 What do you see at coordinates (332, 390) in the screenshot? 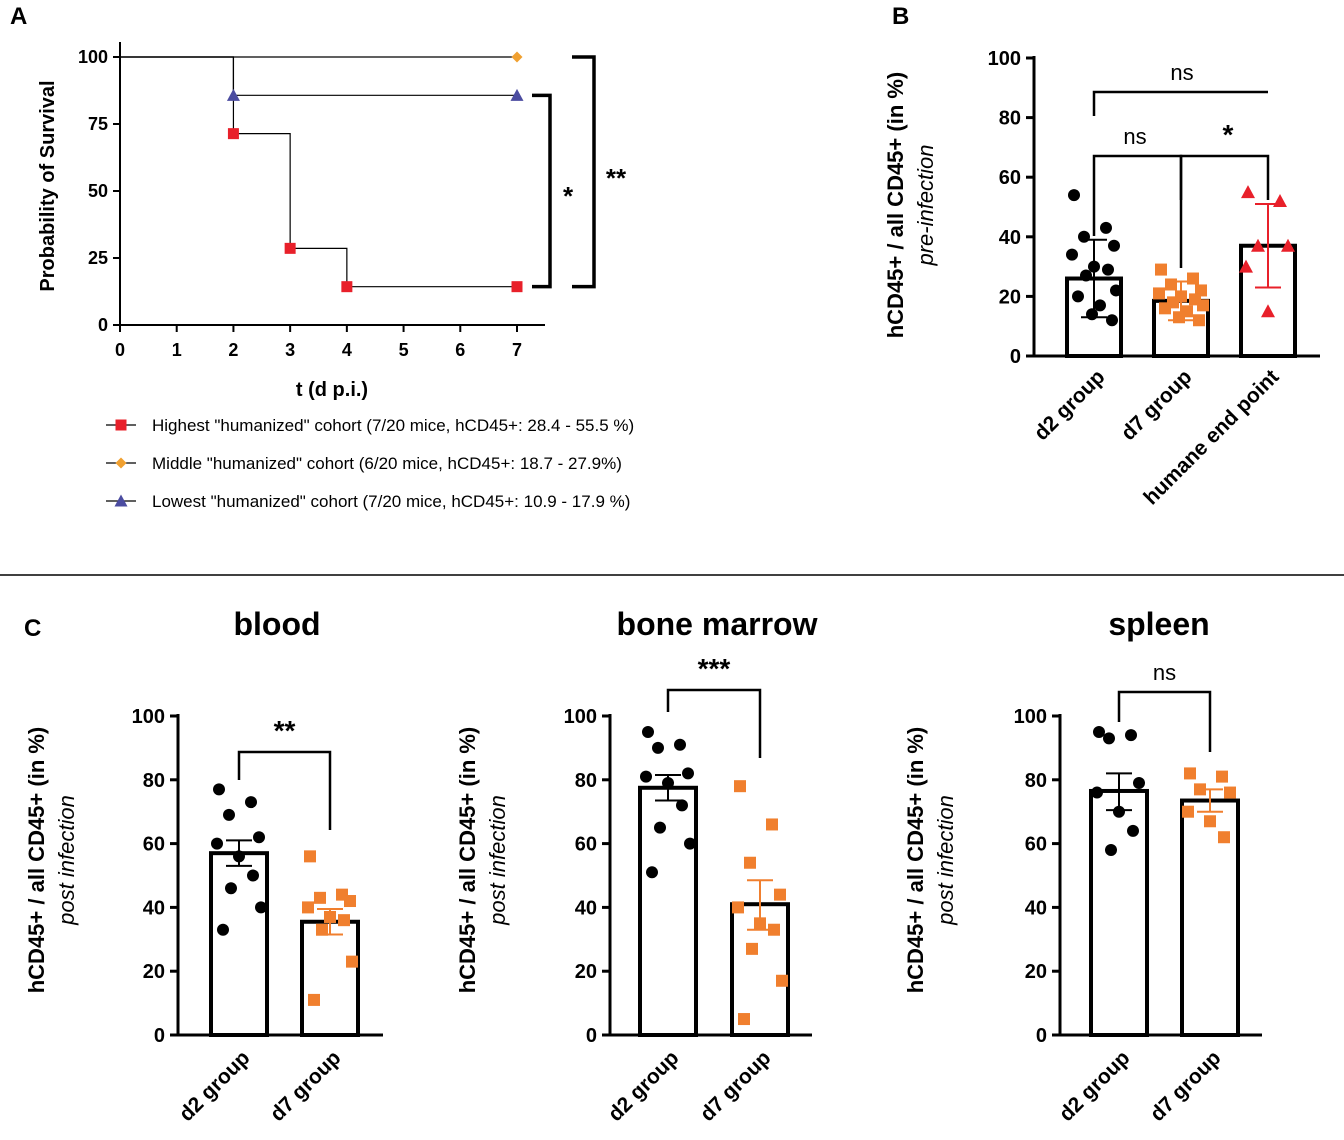
I see `x-axis-title: t (d p.i.)` at bounding box center [332, 390].